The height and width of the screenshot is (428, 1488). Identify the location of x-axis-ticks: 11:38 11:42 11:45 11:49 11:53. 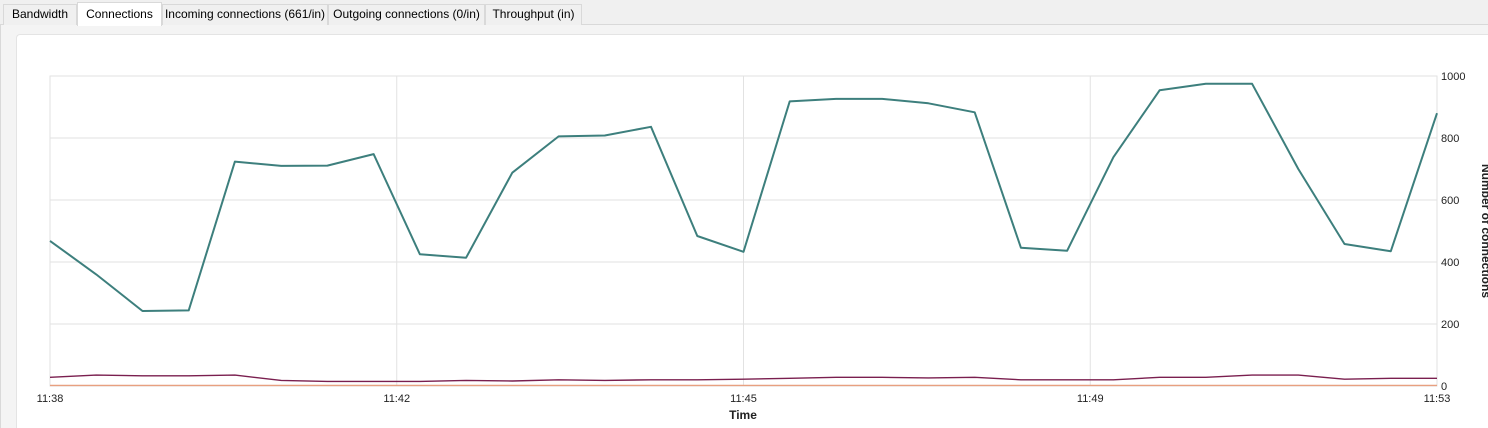
(744, 399).